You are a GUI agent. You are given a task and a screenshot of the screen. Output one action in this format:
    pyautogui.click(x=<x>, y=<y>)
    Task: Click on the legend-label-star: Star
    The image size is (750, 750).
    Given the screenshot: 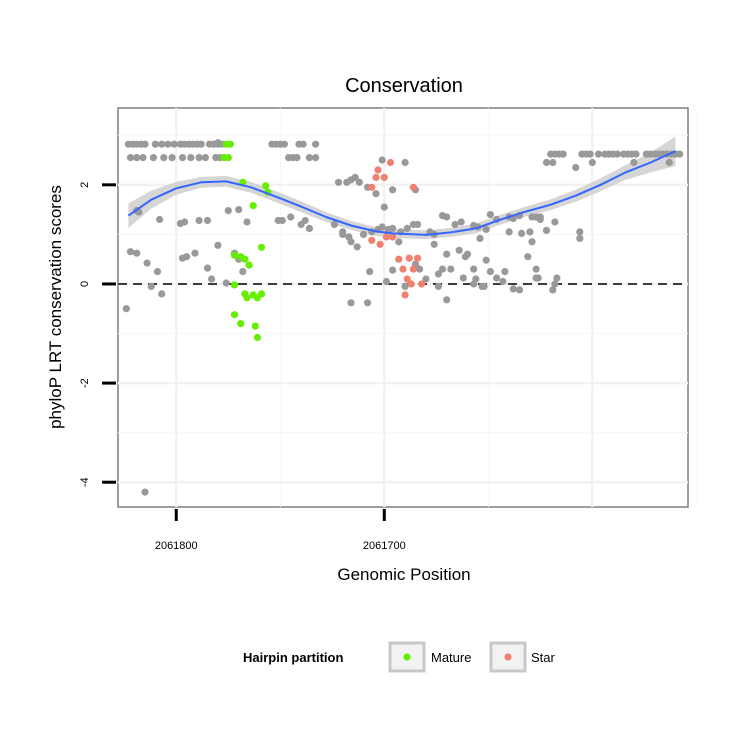 What is the action you would take?
    pyautogui.click(x=543, y=657)
    